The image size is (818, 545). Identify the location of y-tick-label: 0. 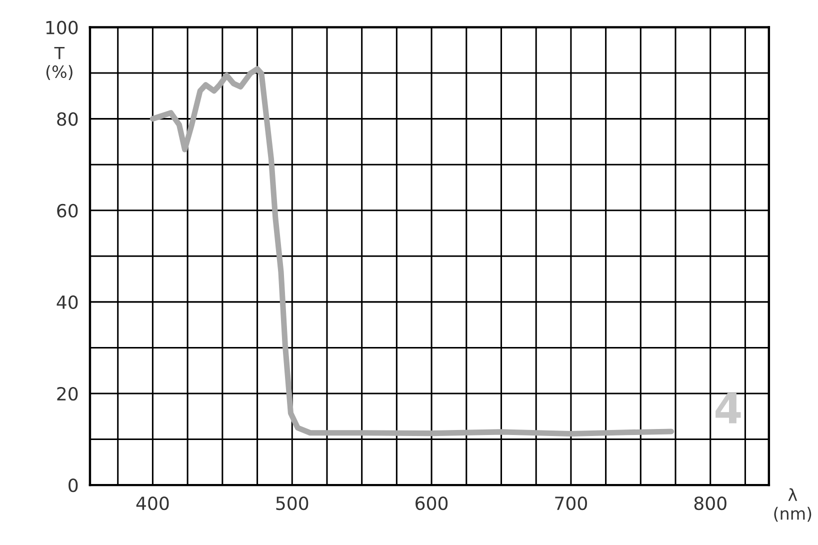
(73, 485).